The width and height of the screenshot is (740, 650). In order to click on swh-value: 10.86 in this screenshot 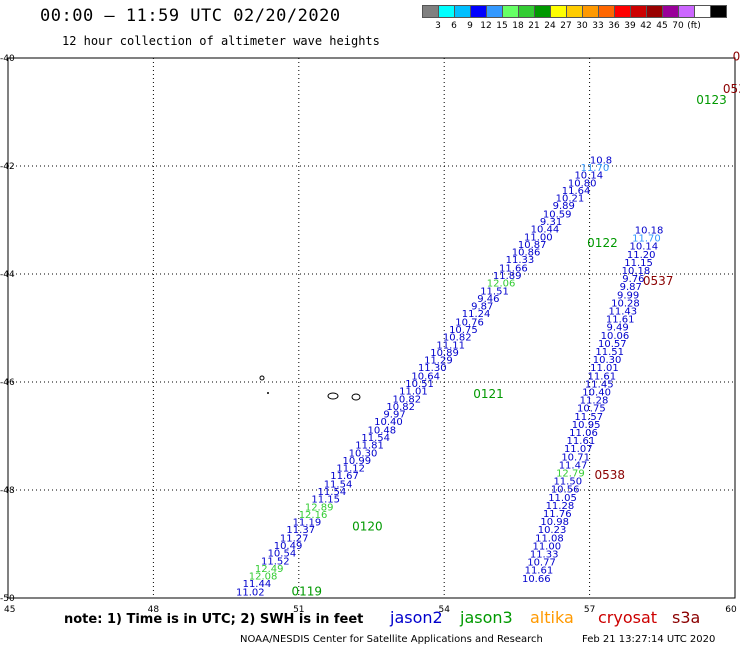, I will do `click(526, 253)`.